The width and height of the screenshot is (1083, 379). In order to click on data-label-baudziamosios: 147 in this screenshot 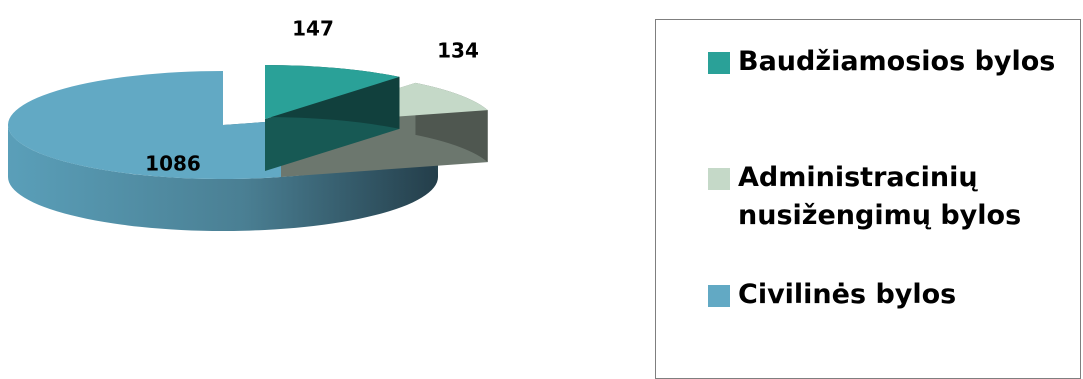, I will do `click(313, 29)`.